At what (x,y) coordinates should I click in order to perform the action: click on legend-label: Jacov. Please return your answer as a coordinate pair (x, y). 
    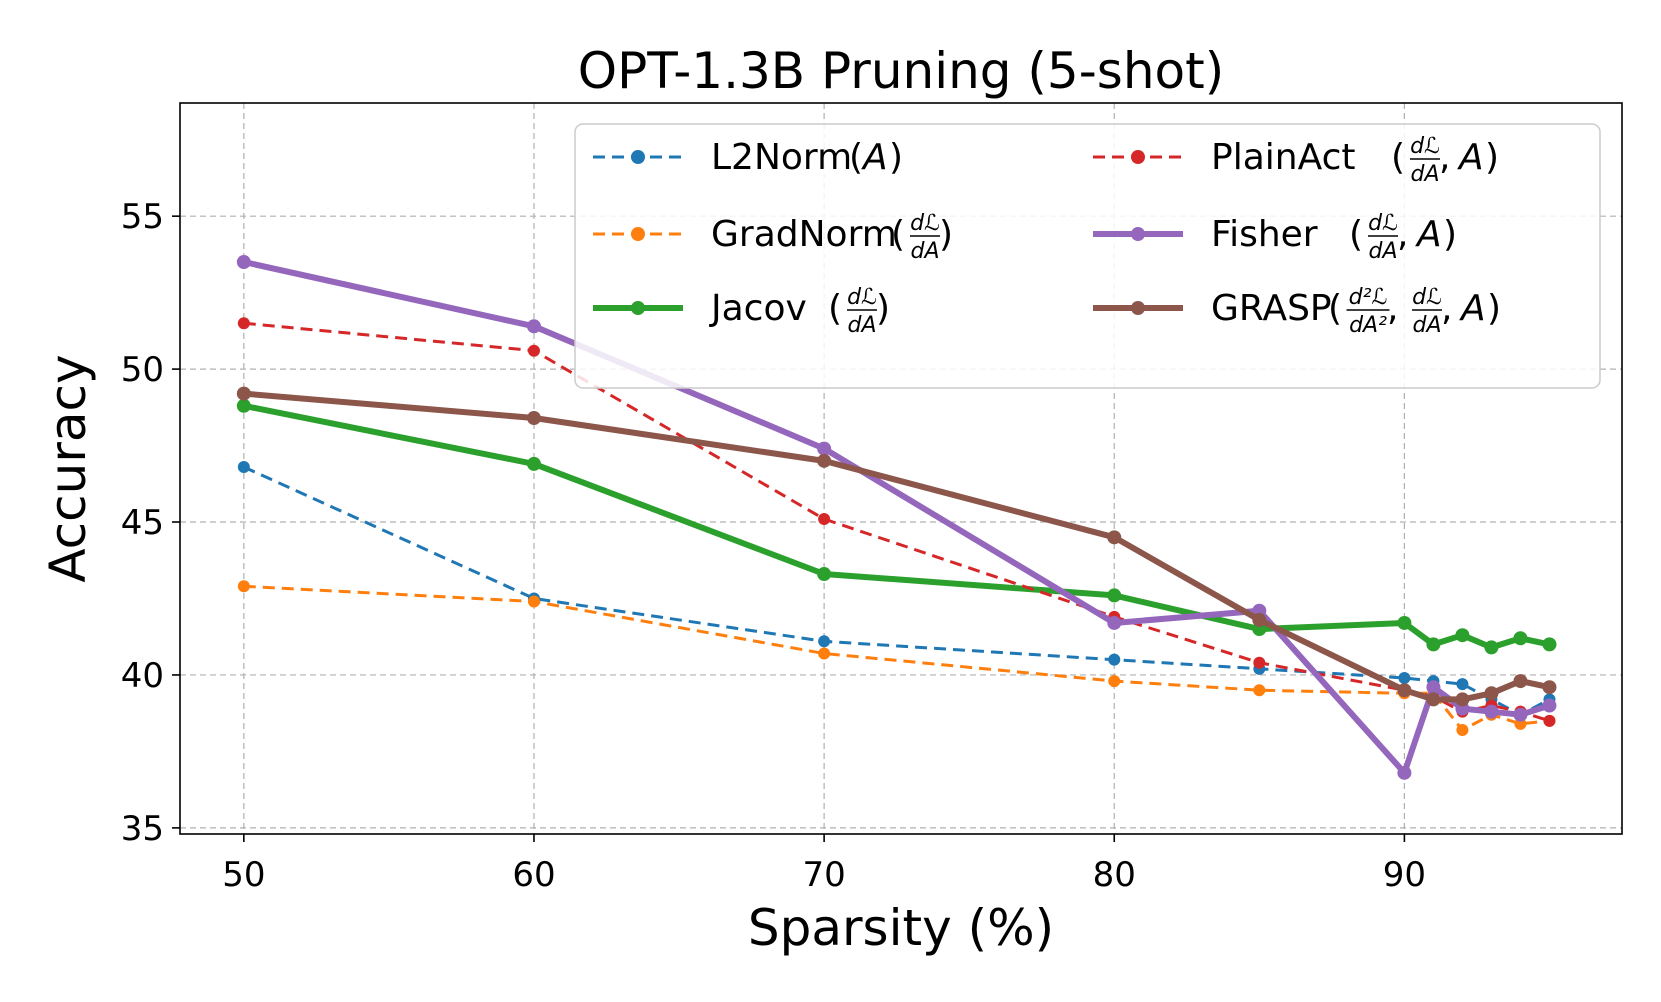
    Looking at the image, I should click on (758, 308).